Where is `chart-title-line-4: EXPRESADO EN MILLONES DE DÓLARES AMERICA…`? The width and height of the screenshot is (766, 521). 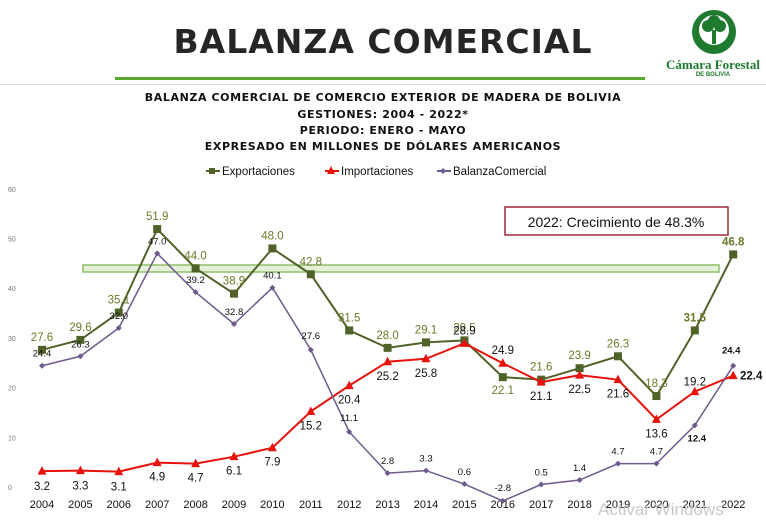
chart-title-line-4: EXPRESADO EN MILLONES DE DÓLARES AMERICA… is located at coordinates (383, 146).